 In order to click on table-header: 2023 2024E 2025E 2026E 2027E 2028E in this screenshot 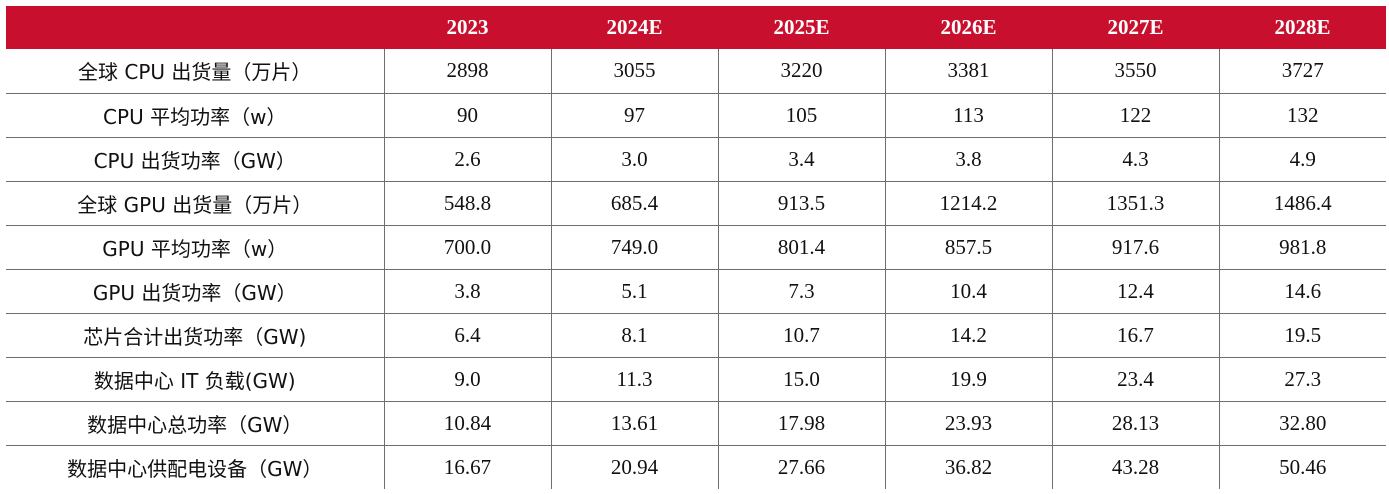, I will do `click(696, 27)`.